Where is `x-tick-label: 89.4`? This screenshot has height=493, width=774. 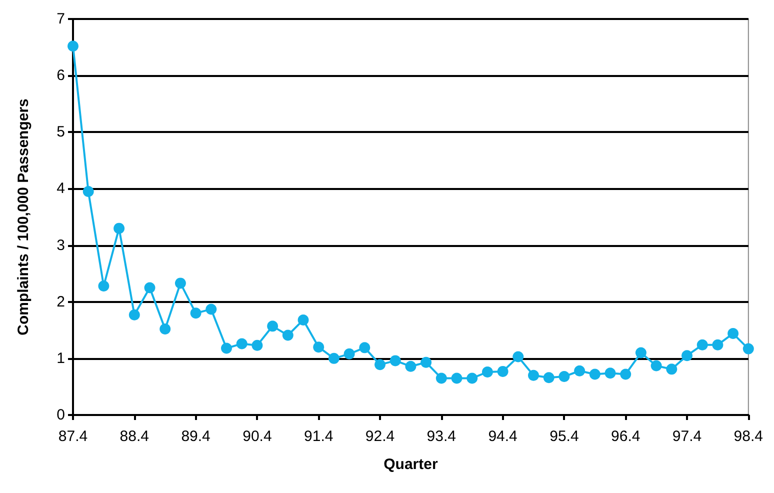 x-tick-label: 89.4 is located at coordinates (195, 436).